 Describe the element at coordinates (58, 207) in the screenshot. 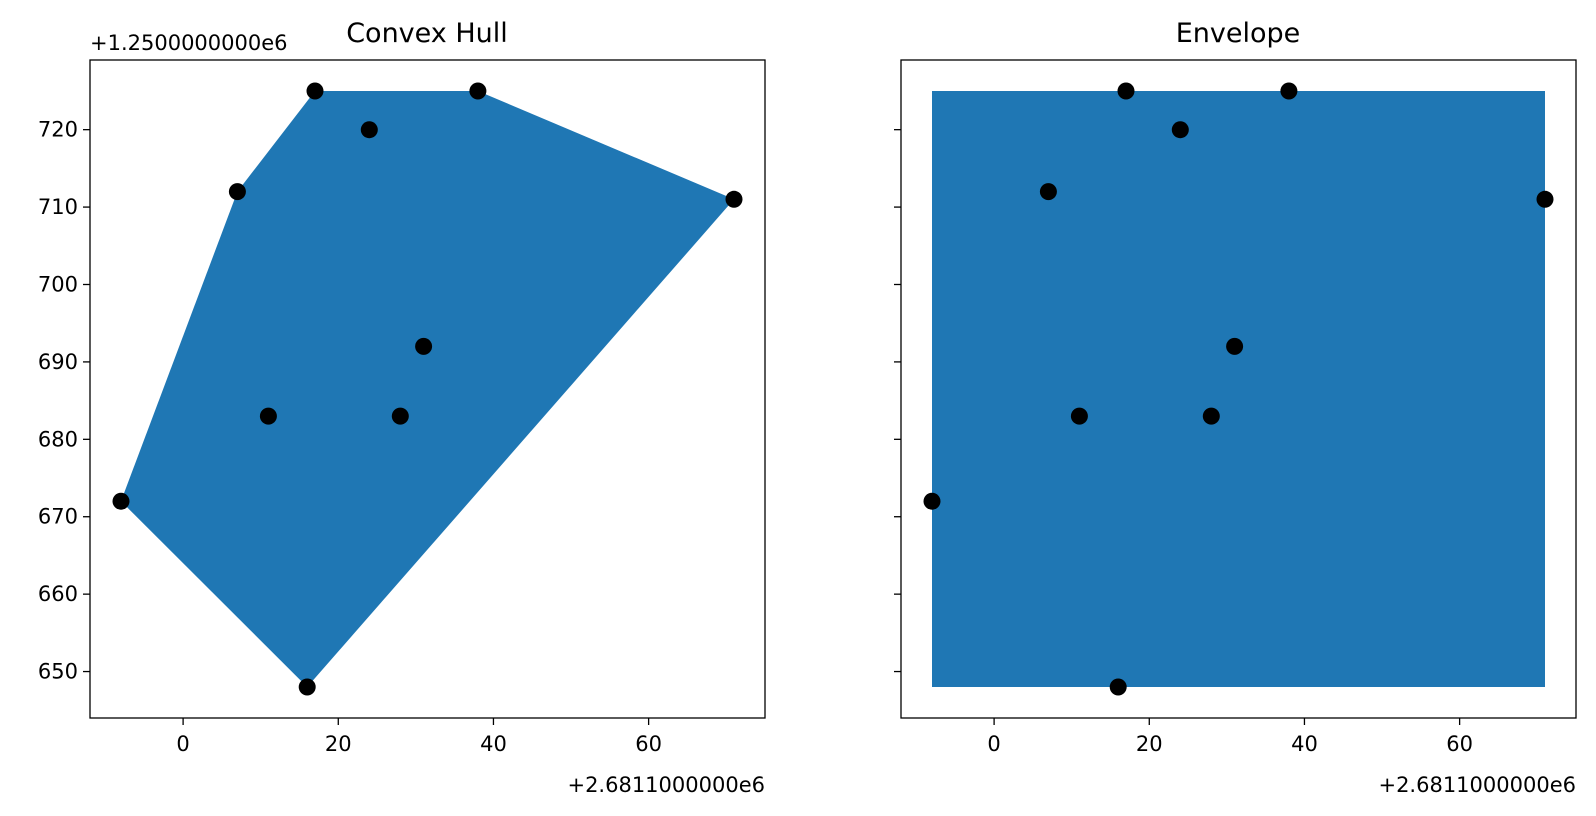

I see `y-tick-label: 710` at that location.